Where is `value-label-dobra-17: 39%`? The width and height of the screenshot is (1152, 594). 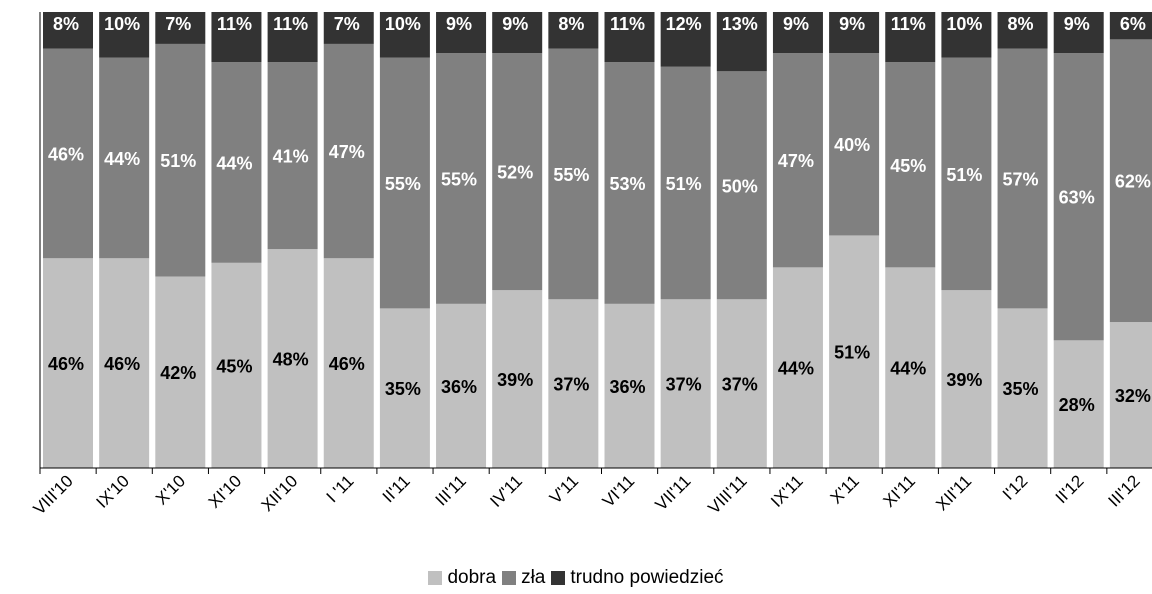
value-label-dobra-17: 39% is located at coordinates (964, 380).